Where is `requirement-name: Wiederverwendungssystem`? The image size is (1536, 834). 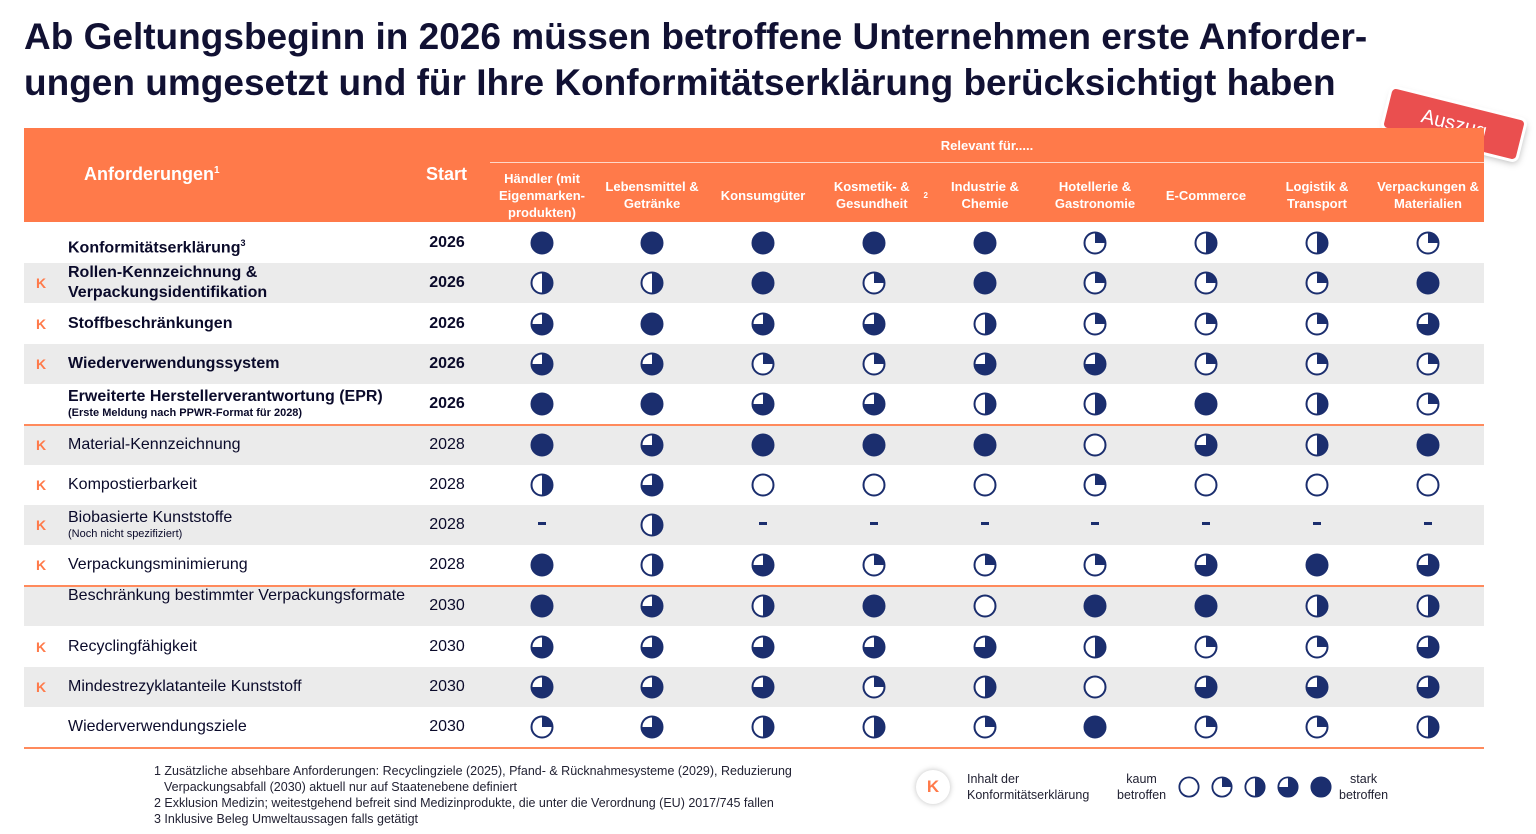 requirement-name: Wiederverwendungssystem is located at coordinates (248, 364).